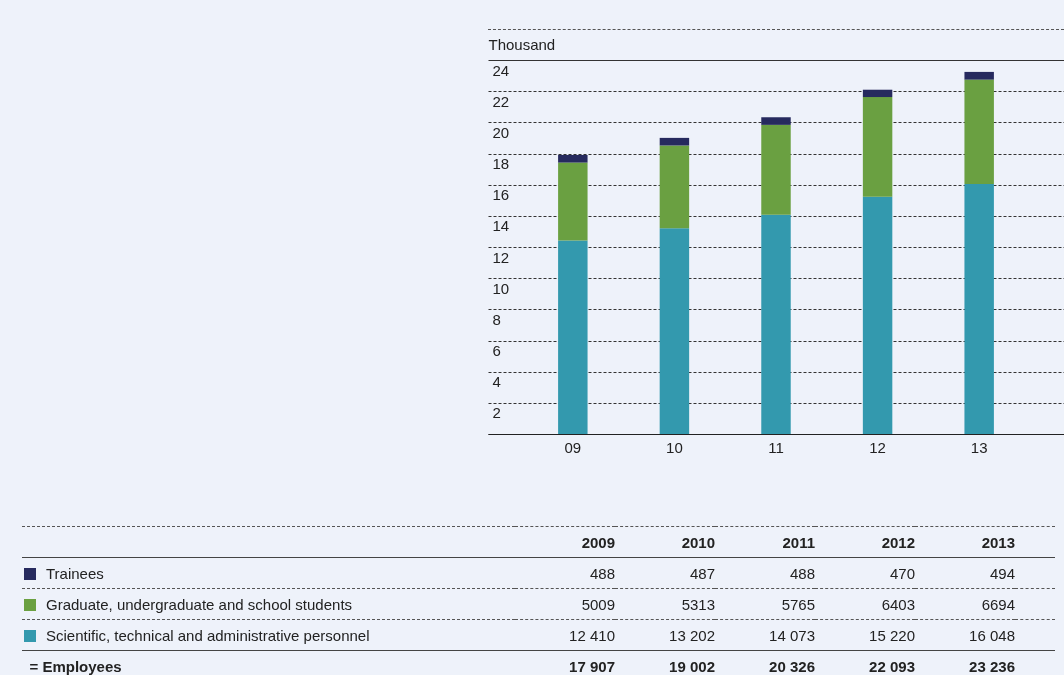 The image size is (1064, 675). I want to click on text: 6694, so click(965, 604).